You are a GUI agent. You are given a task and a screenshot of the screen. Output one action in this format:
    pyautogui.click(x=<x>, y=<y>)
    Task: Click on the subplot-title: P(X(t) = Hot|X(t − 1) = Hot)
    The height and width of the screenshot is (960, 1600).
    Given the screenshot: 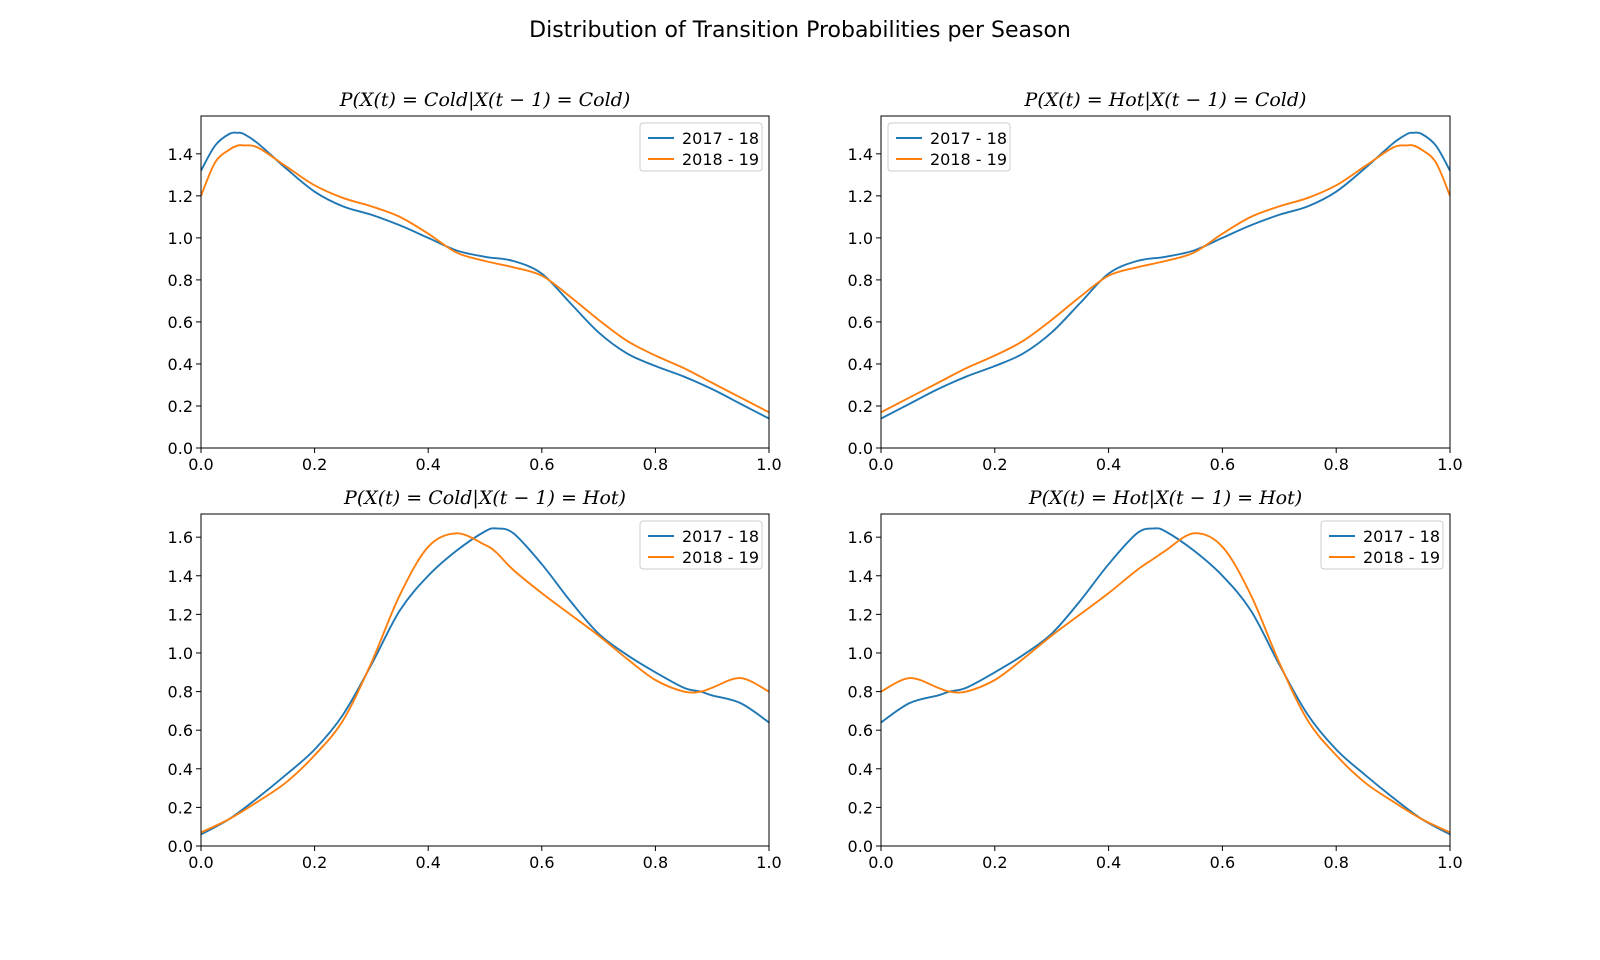 What is the action you would take?
    pyautogui.click(x=1165, y=498)
    